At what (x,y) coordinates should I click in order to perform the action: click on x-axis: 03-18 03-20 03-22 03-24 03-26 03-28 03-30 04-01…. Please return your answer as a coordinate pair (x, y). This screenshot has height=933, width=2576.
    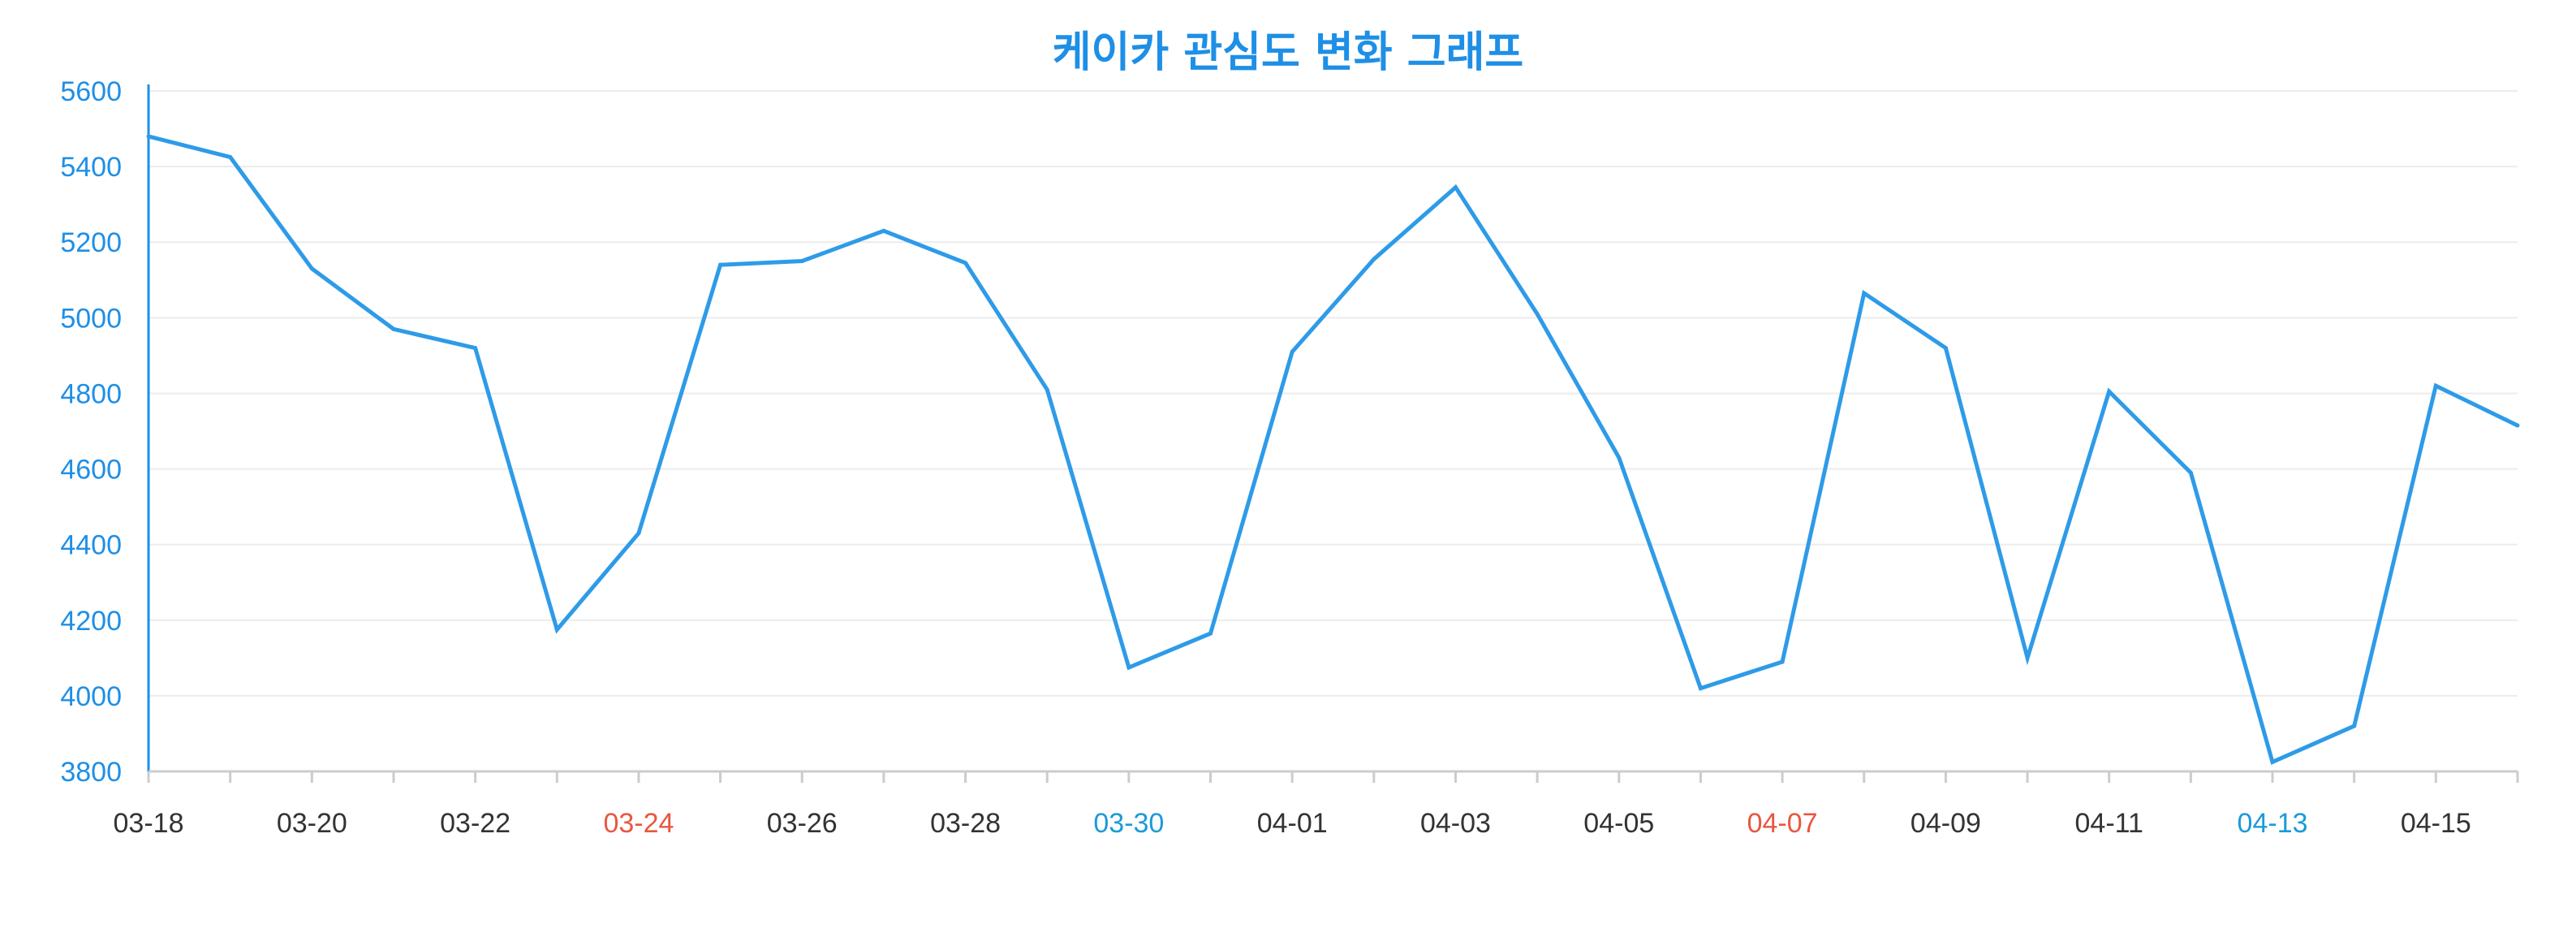
    Looking at the image, I should click on (1317, 804).